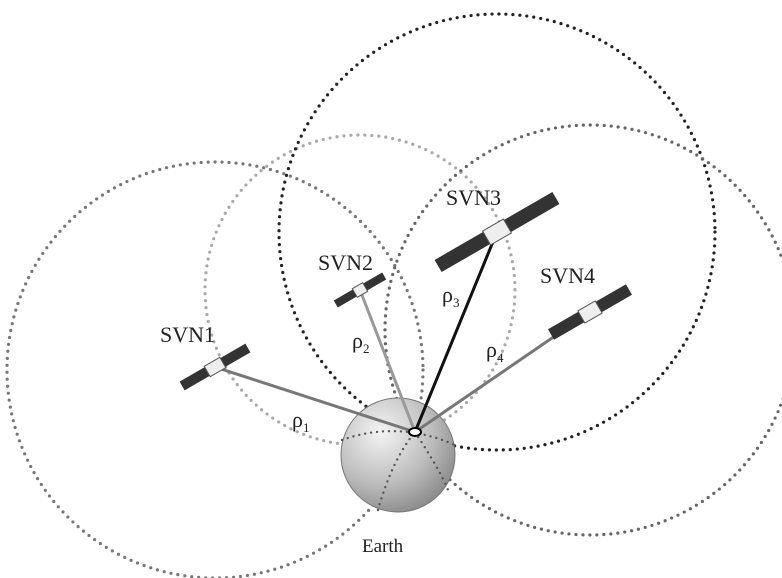 Image resolution: width=782 pixels, height=578 pixels. What do you see at coordinates (383, 546) in the screenshot?
I see `earth-label: Earth` at bounding box center [383, 546].